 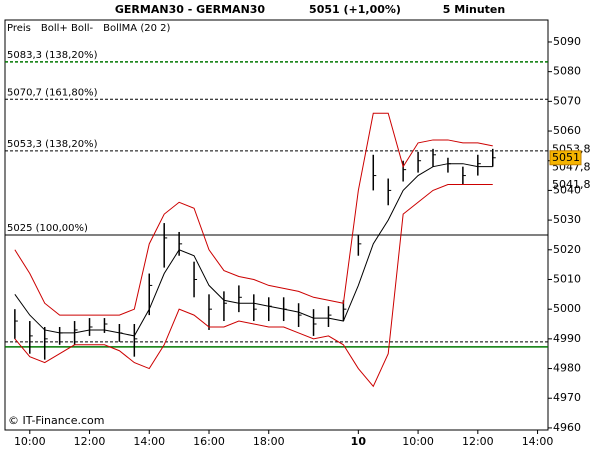 What do you see at coordinates (567, 219) in the screenshot?
I see `y-tick-label: 5030` at bounding box center [567, 219].